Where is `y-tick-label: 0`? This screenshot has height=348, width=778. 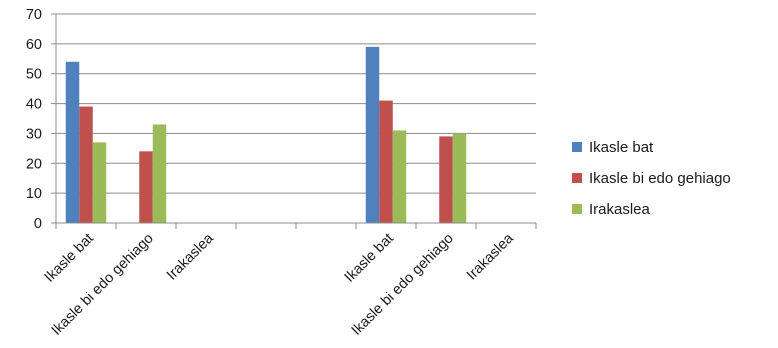 y-tick-label: 0 is located at coordinates (38, 224).